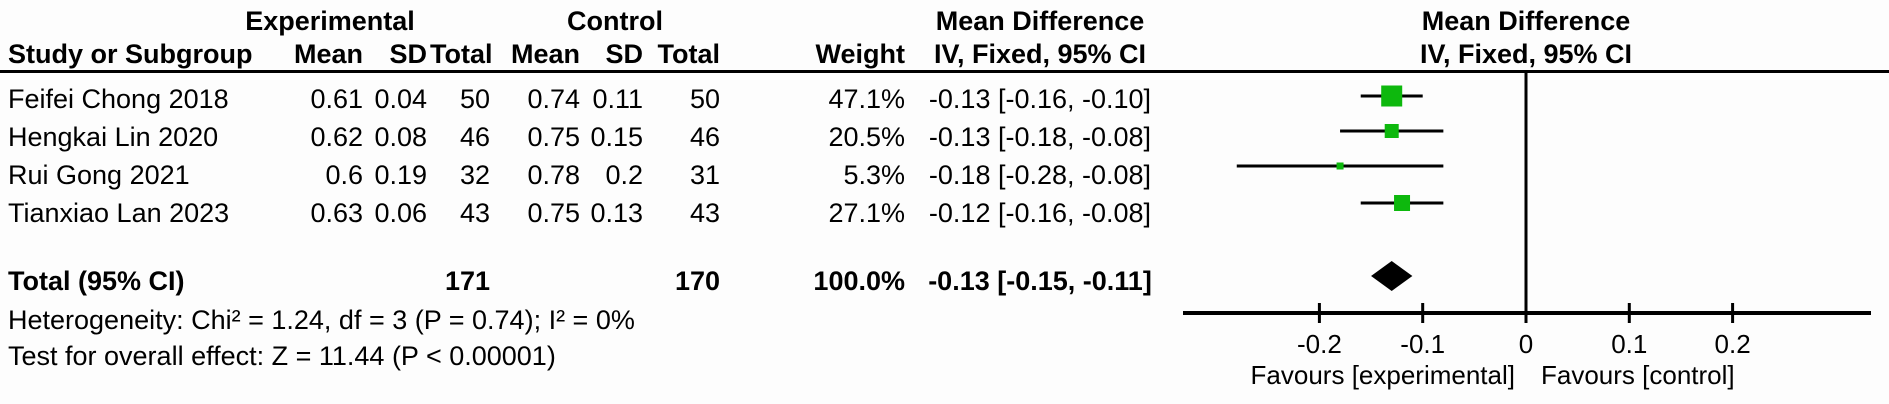 The image size is (1889, 404). What do you see at coordinates (866, 213) in the screenshot?
I see `weight-cell: 27.1%` at bounding box center [866, 213].